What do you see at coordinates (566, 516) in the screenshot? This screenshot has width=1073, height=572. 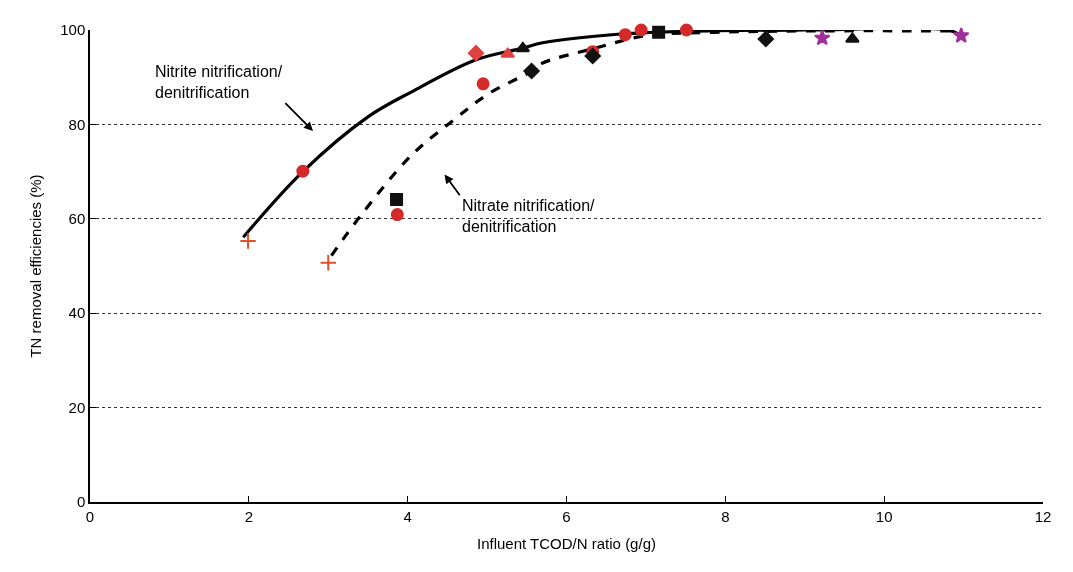 I see `x-tick-label: 6` at bounding box center [566, 516].